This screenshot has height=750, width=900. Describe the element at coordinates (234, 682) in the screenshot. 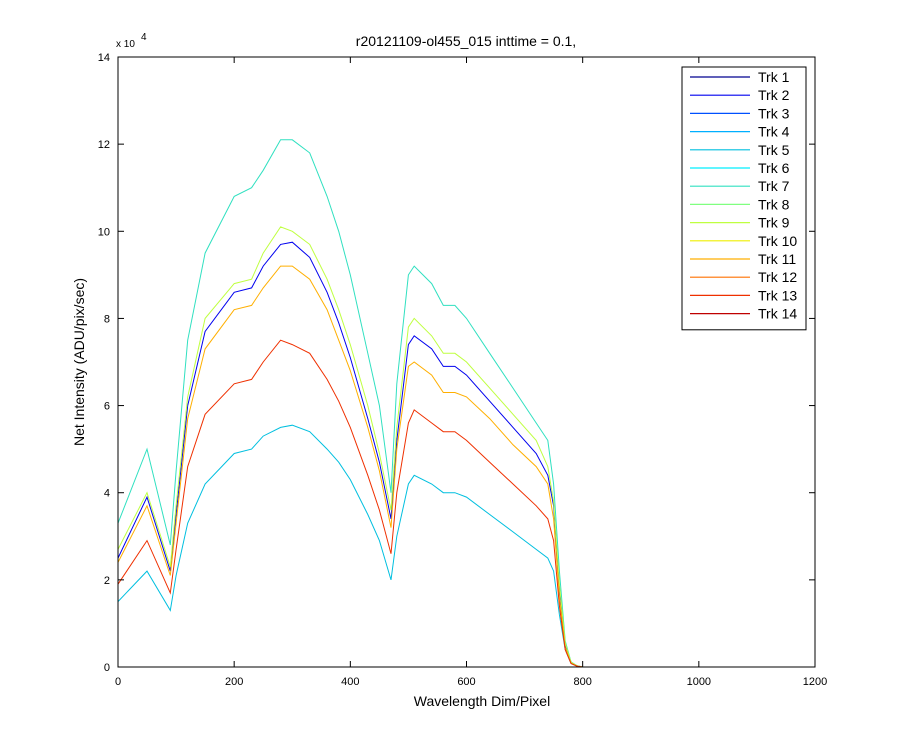

I see `x-tick-label: 200` at that location.